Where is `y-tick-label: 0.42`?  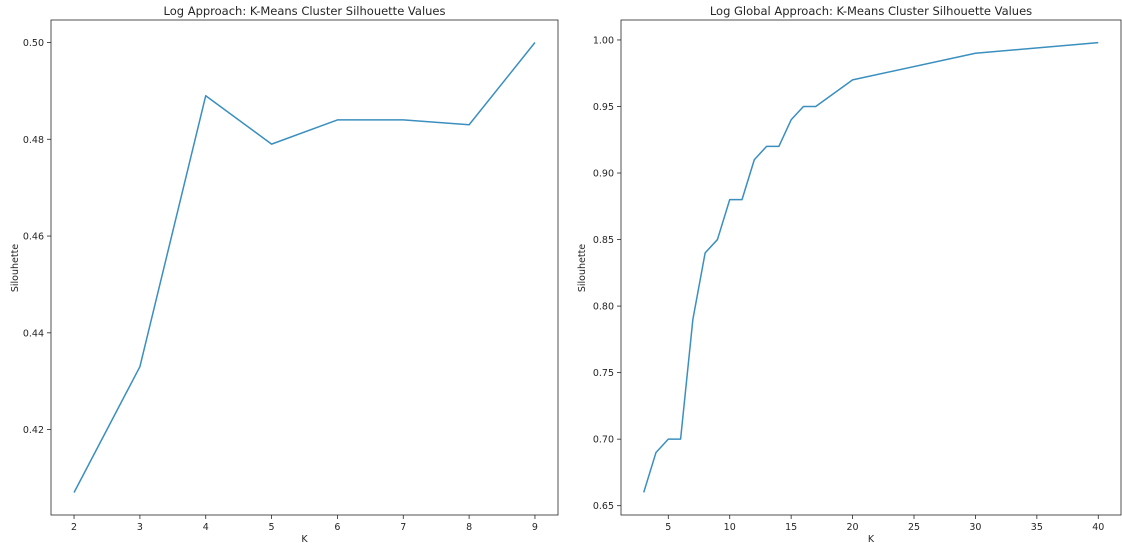
y-tick-label: 0.42 is located at coordinates (33, 430).